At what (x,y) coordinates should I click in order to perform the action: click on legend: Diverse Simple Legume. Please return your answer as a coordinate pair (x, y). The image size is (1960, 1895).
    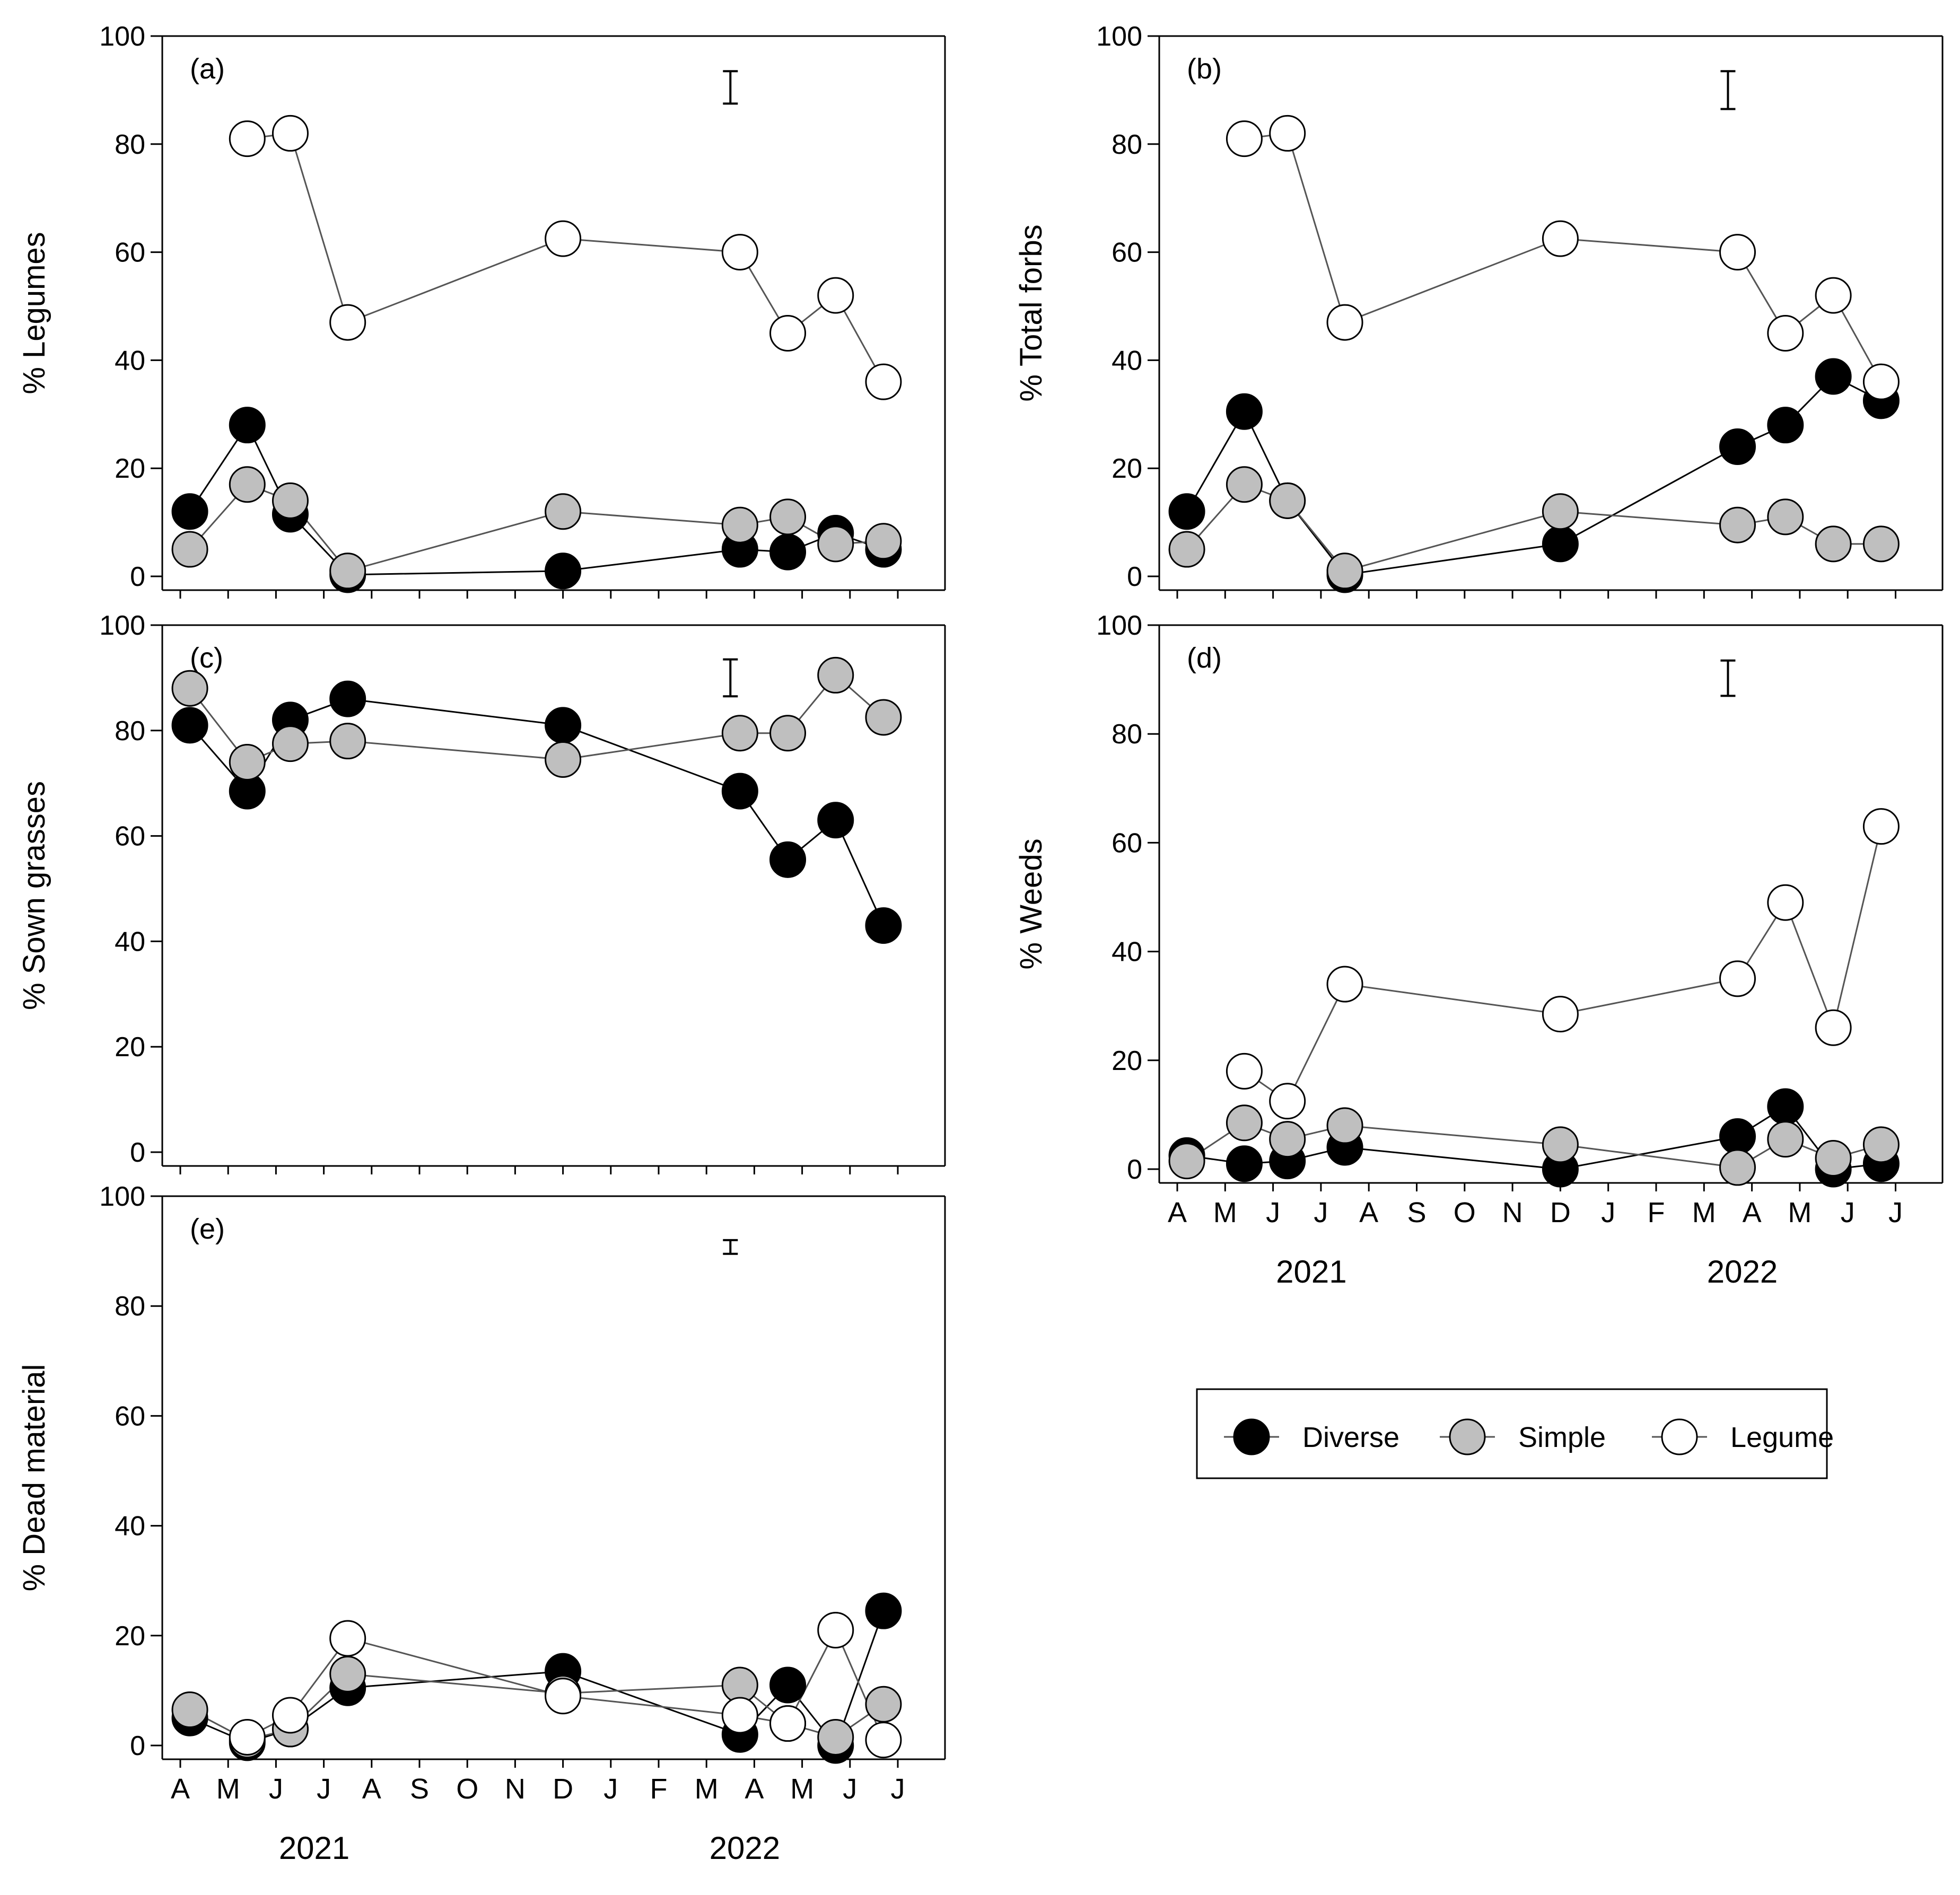
    Looking at the image, I should click on (1515, 1433).